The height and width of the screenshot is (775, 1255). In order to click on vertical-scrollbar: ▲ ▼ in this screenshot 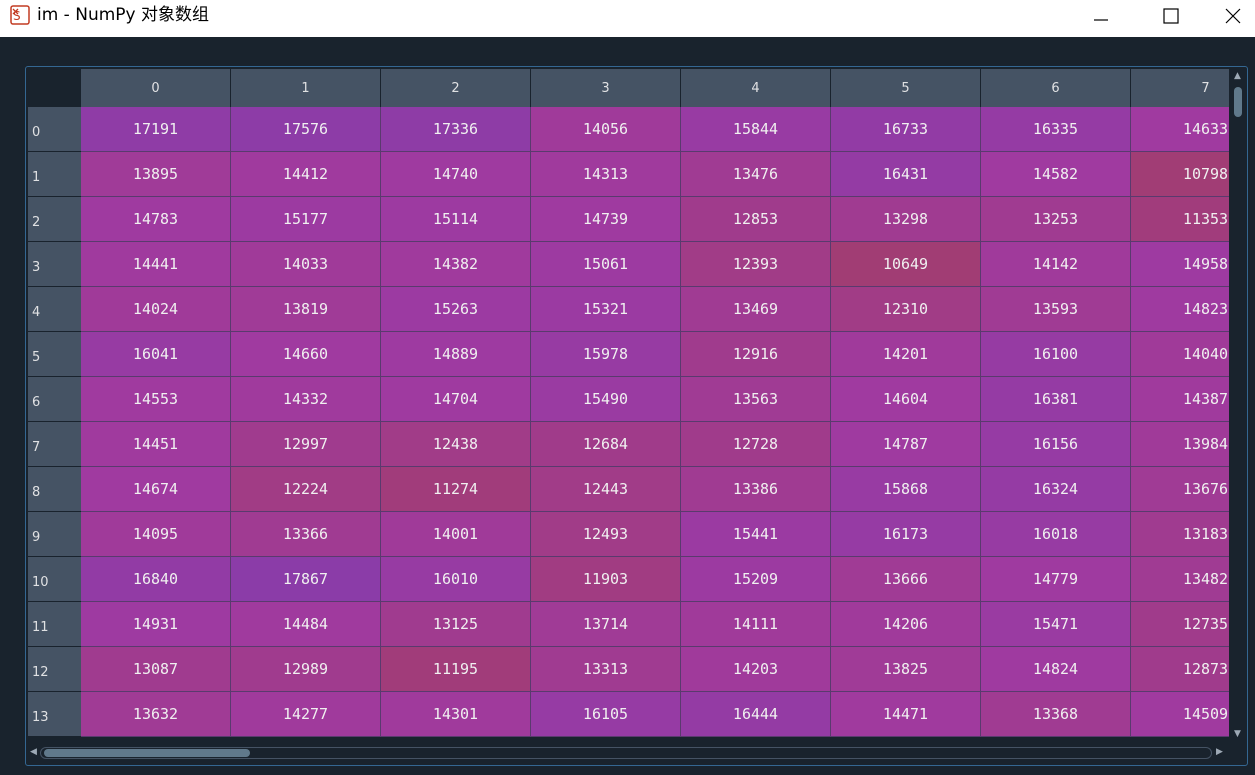, I will do `click(1238, 406)`.